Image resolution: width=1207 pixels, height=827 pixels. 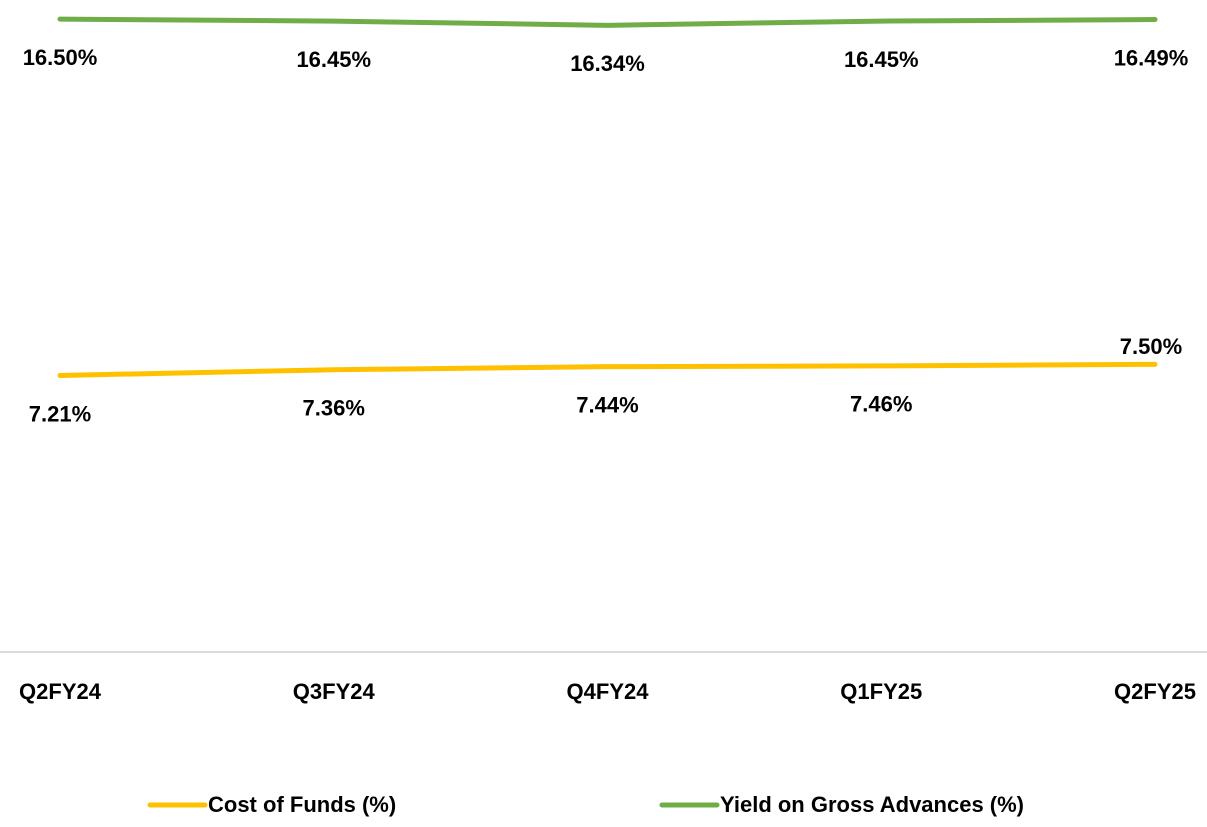 What do you see at coordinates (302, 804) in the screenshot?
I see `legend-label: Cost of Funds (%)` at bounding box center [302, 804].